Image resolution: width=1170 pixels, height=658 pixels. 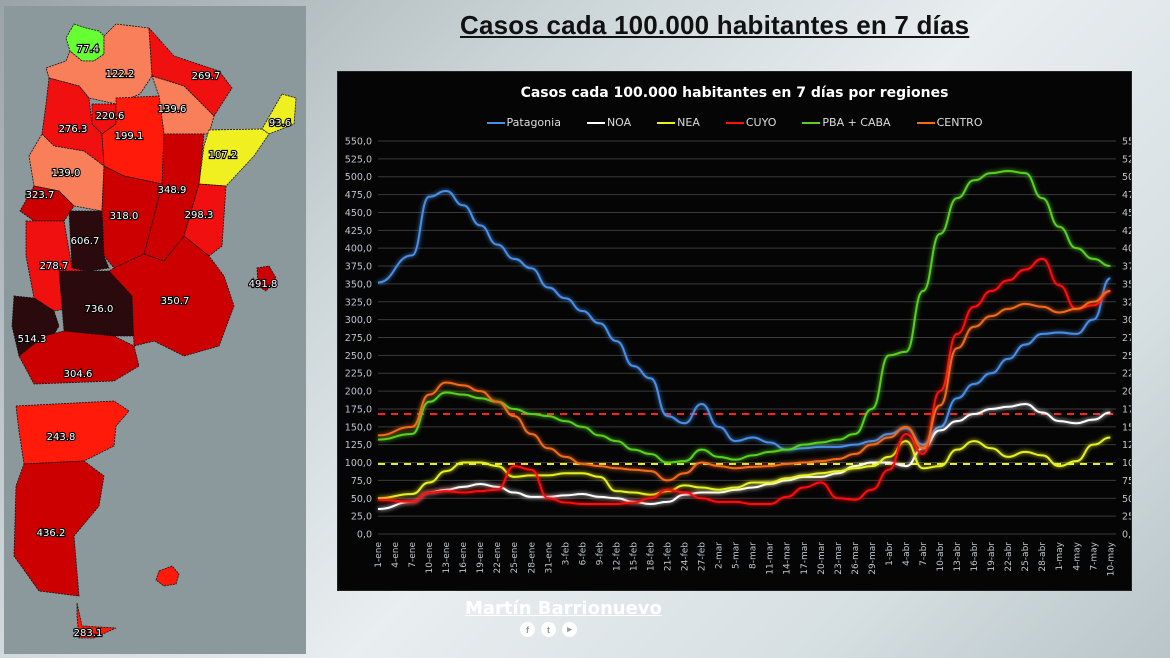 I want to click on svg-text: 4-ene, so click(x=396, y=555).